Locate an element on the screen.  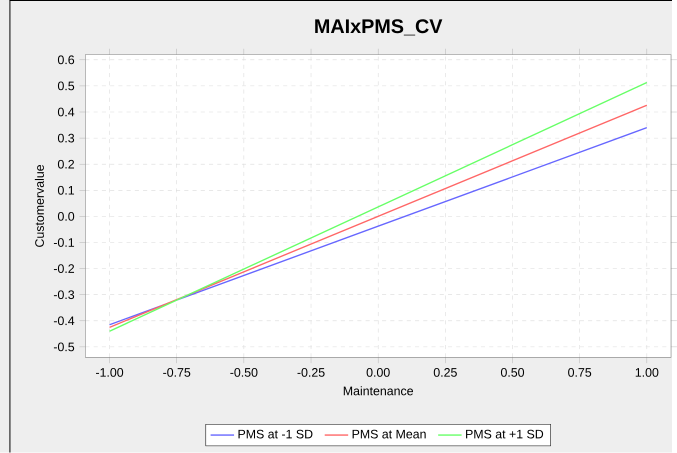
x-tick-label: -0.25 is located at coordinates (311, 372).